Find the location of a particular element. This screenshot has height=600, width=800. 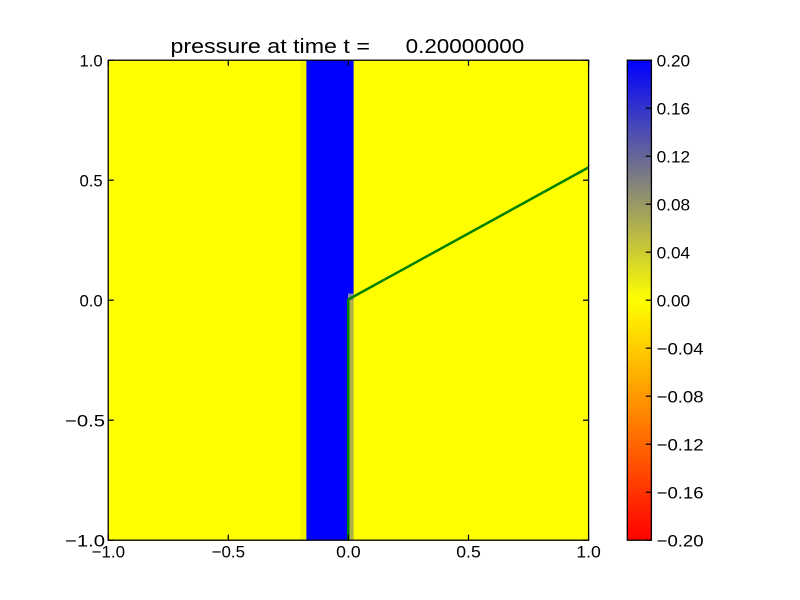

svg-text: 0.20 is located at coordinates (674, 60).